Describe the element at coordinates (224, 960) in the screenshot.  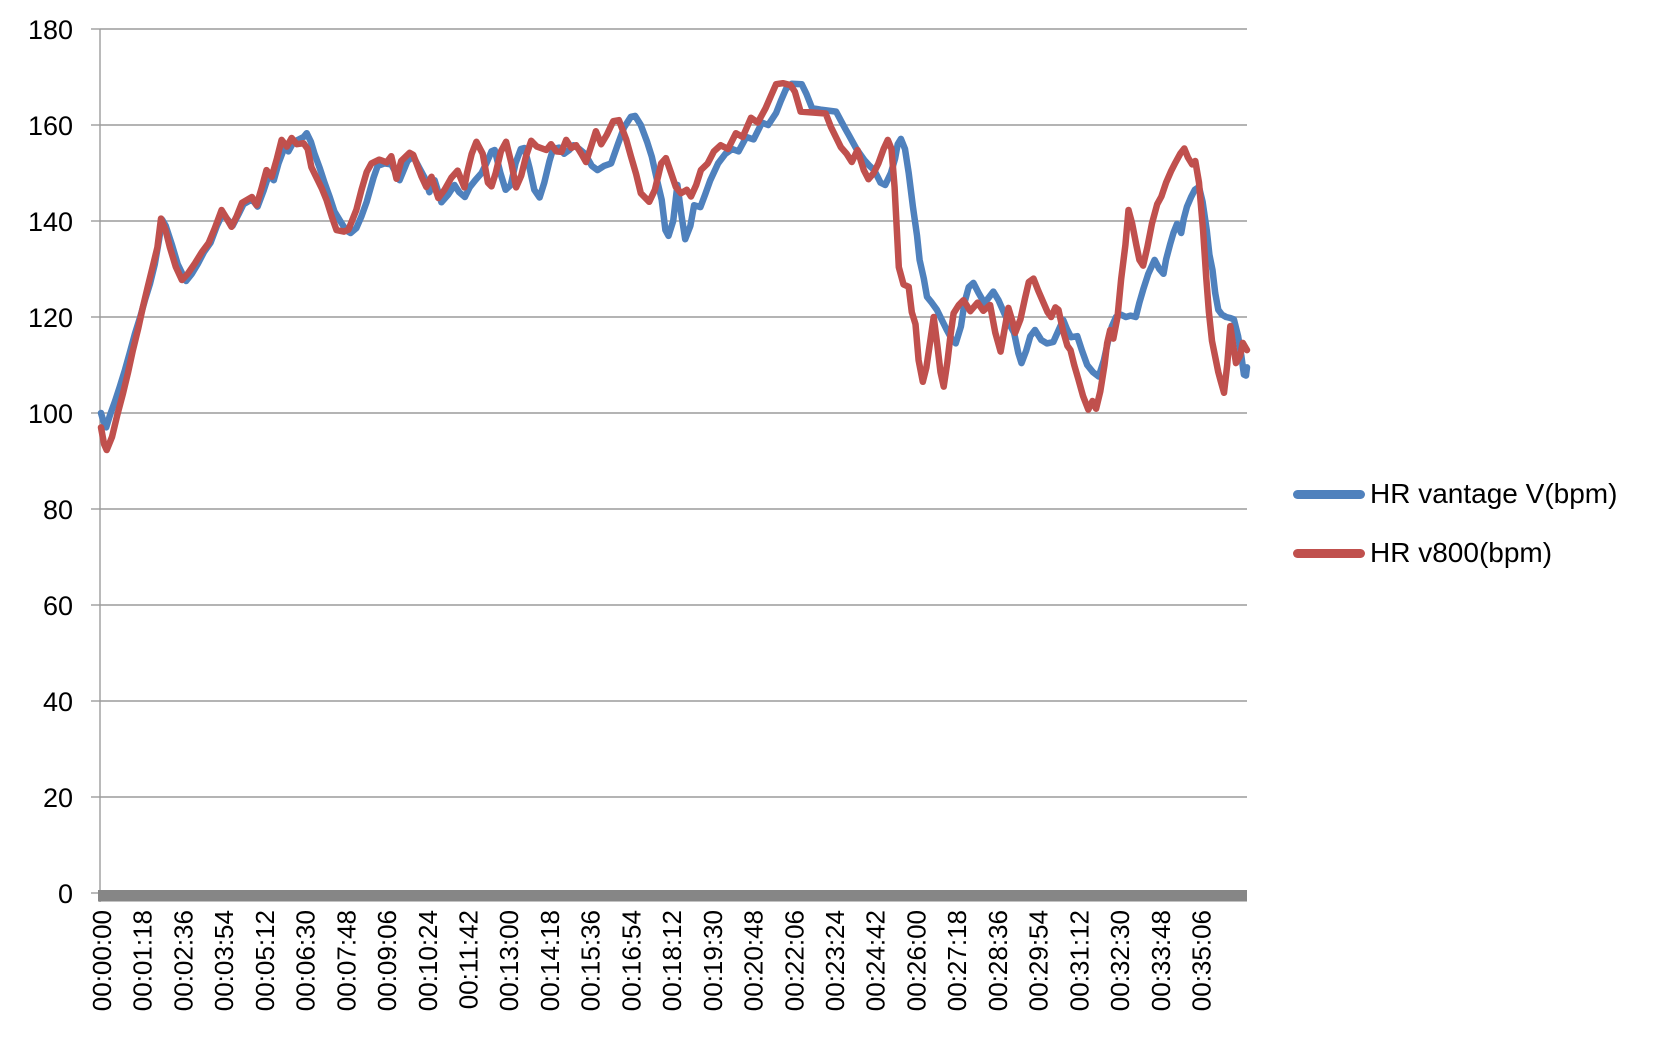
I see `x-axis-label: 00:03:54` at that location.